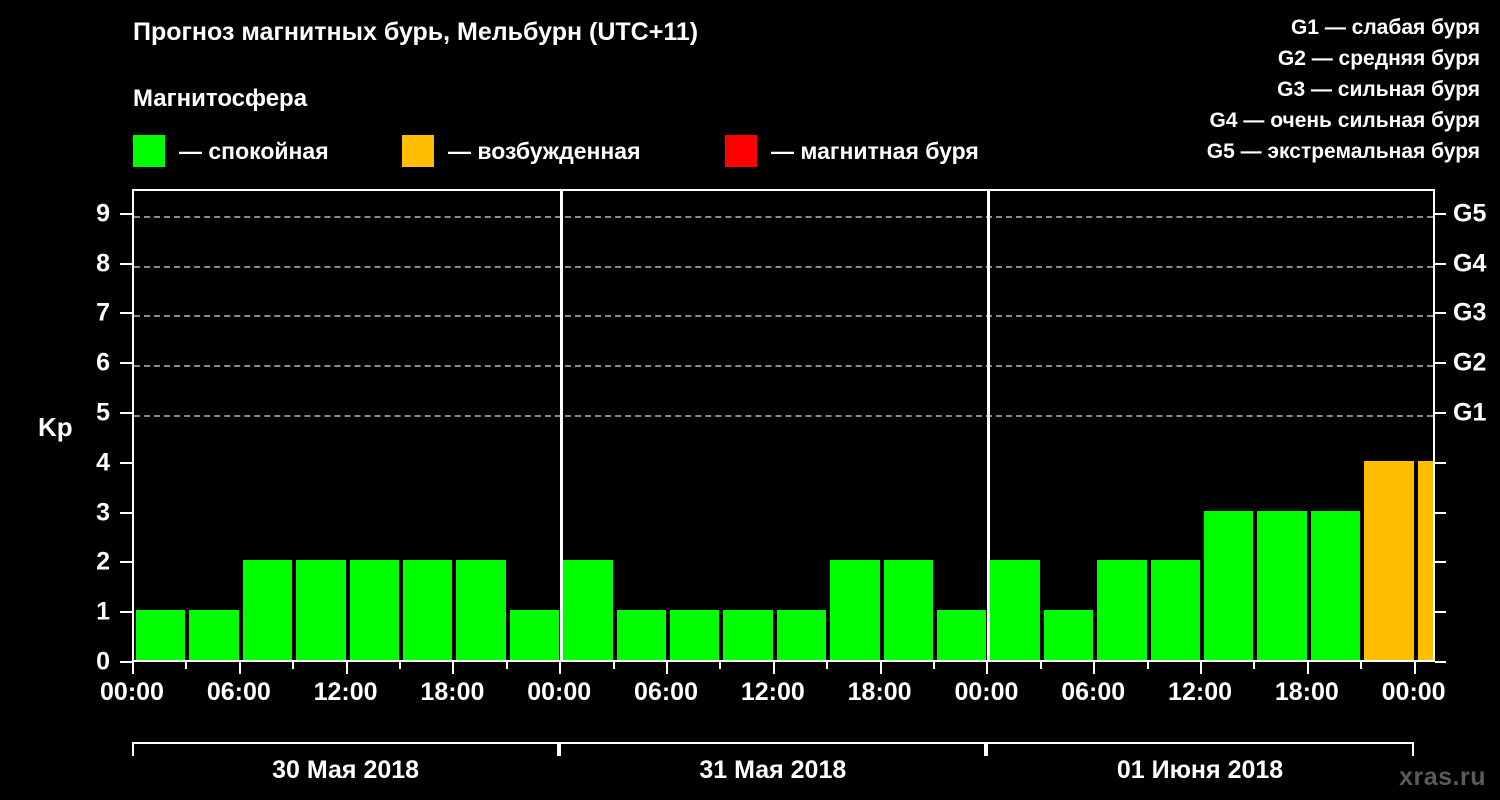 The image size is (1500, 800). Describe the element at coordinates (1470, 312) in the screenshot. I see `g-tick-label-G3: G3` at that location.